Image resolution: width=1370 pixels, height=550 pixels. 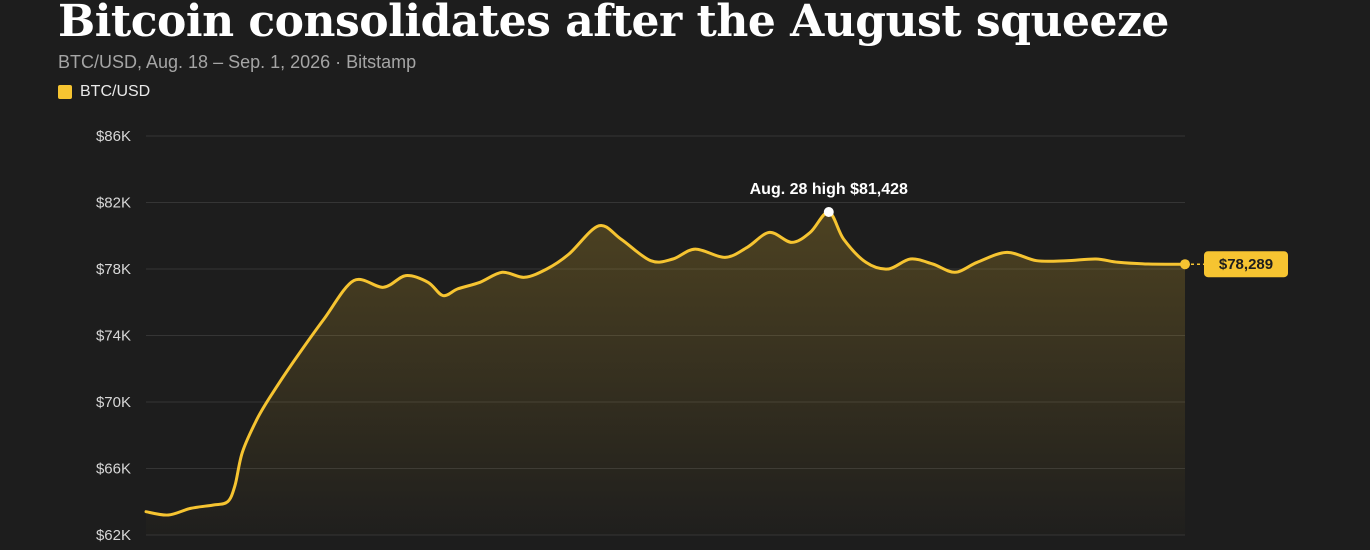 What do you see at coordinates (113, 535) in the screenshot?
I see `y-tick-label: $62K` at bounding box center [113, 535].